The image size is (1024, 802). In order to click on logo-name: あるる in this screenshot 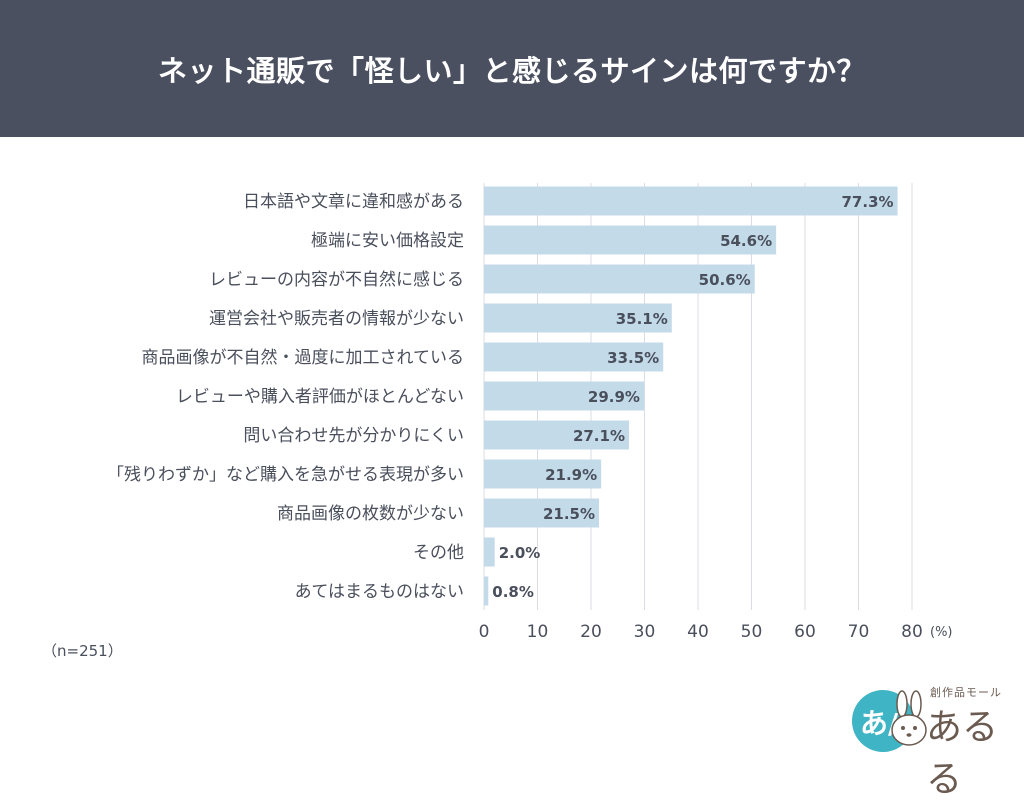, I will do `click(962, 753)`.